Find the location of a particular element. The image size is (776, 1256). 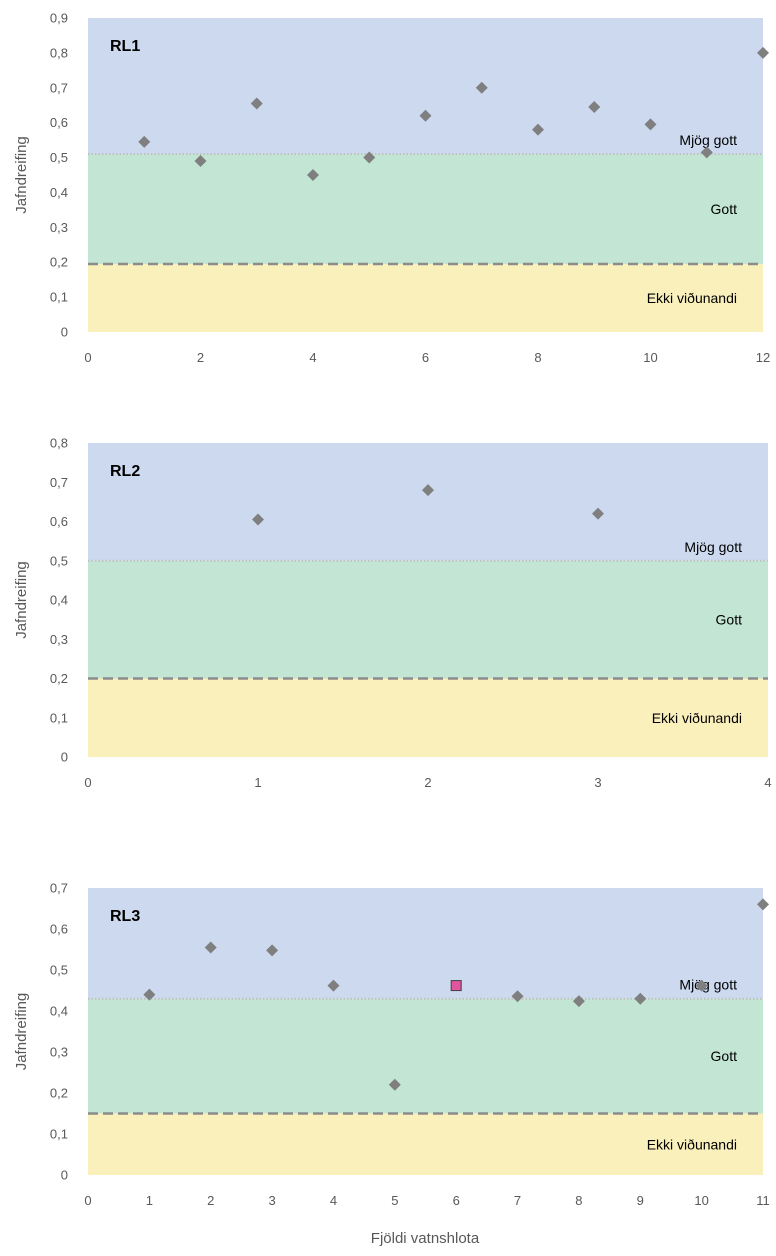

x-tick-label: 9 is located at coordinates (640, 1200).